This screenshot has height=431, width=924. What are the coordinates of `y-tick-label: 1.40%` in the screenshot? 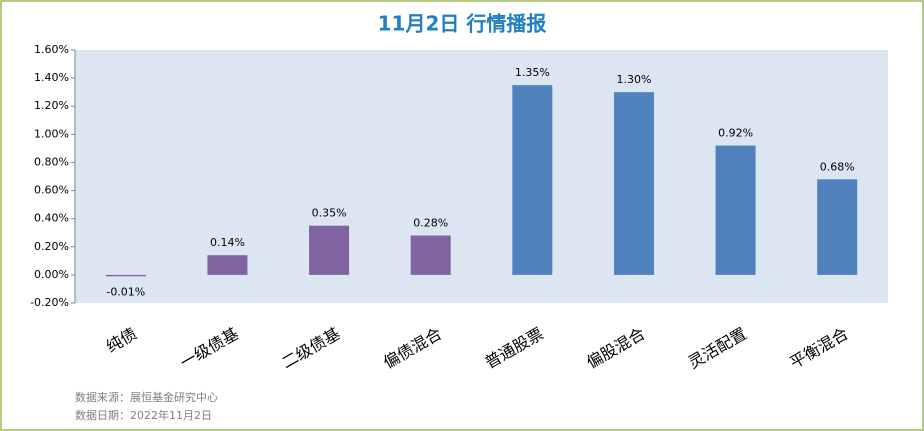 It's located at (51, 77).